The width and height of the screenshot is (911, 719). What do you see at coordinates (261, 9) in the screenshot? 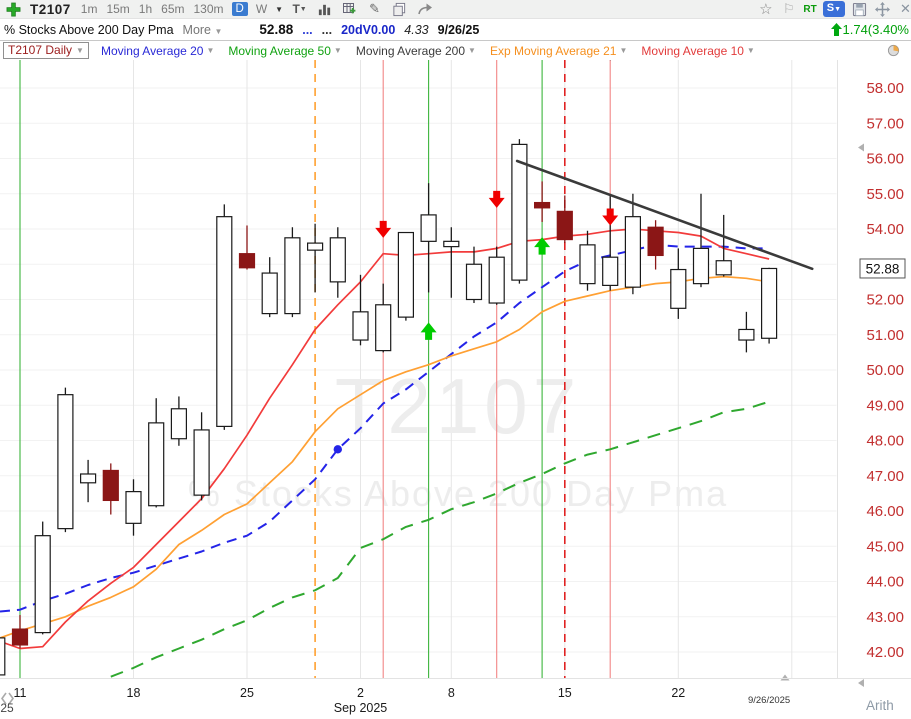
I see `timeframe-weekly-button: W` at bounding box center [261, 9].